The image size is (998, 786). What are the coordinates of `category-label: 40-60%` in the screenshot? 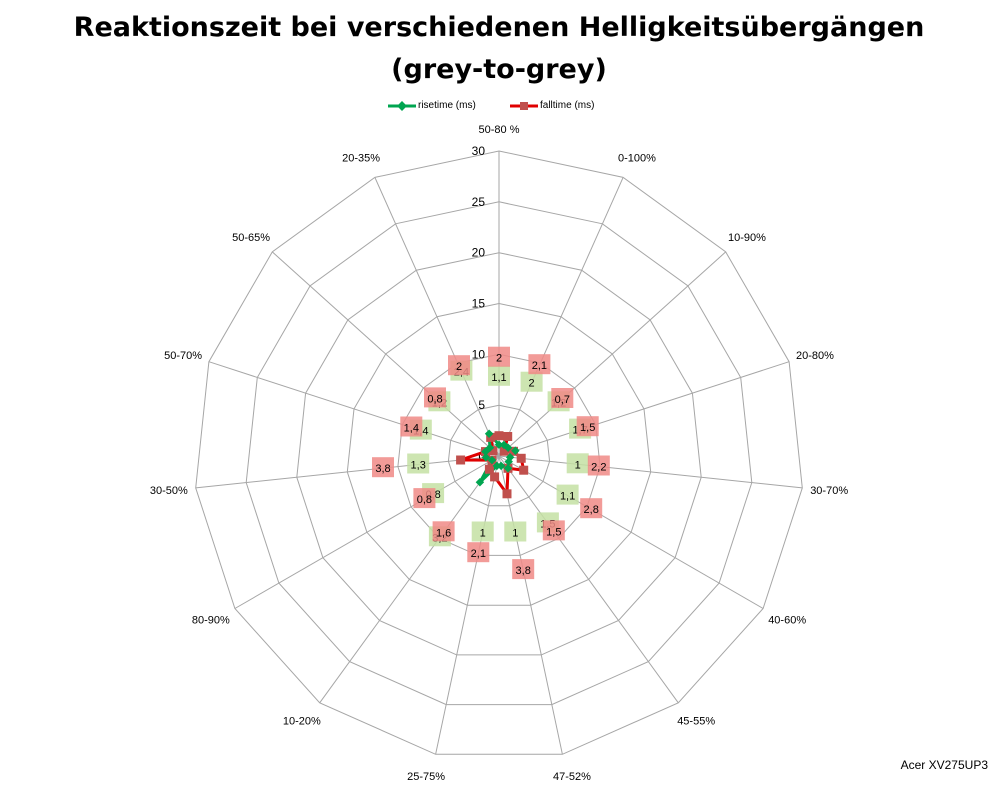 It's located at (787, 621).